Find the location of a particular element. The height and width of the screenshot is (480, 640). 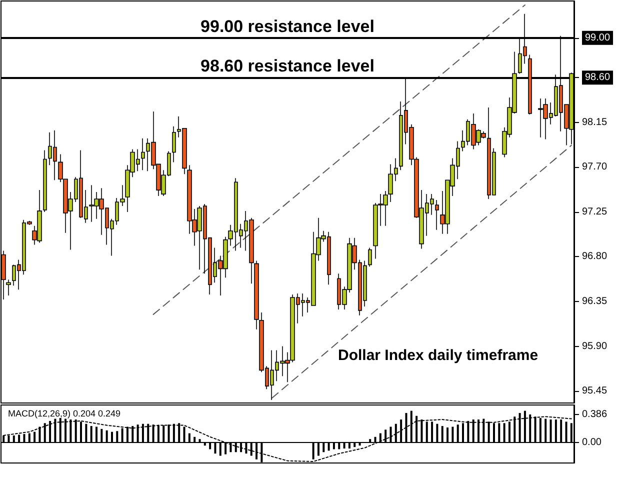

y-tick-label: 97.25 is located at coordinates (595, 212).